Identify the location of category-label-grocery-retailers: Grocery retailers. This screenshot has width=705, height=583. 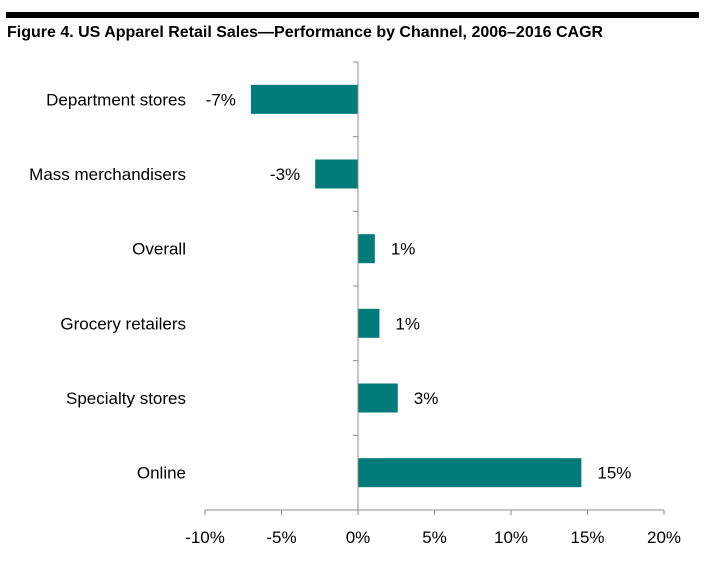
(123, 323).